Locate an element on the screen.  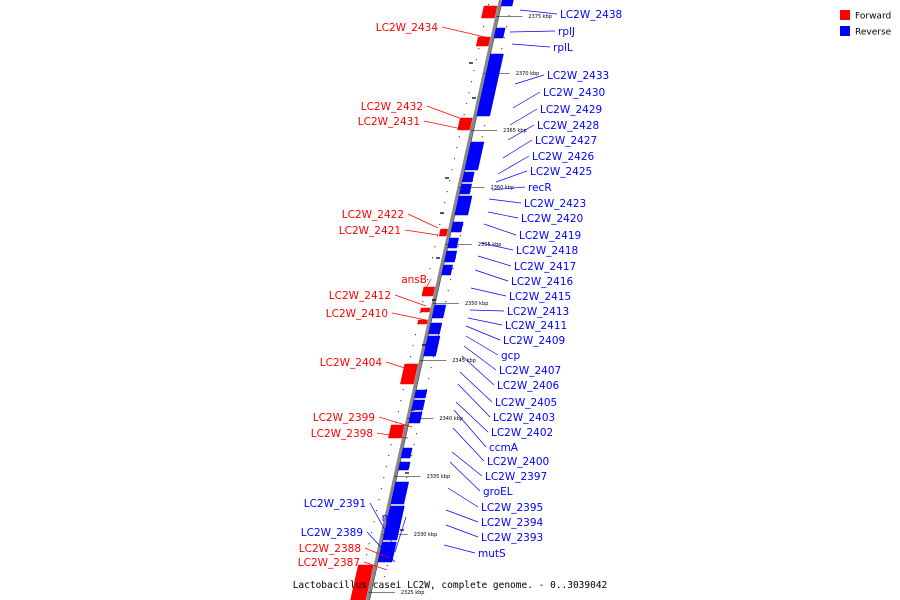
kbp-tick-label: 2375 kbp is located at coordinates (540, 17).